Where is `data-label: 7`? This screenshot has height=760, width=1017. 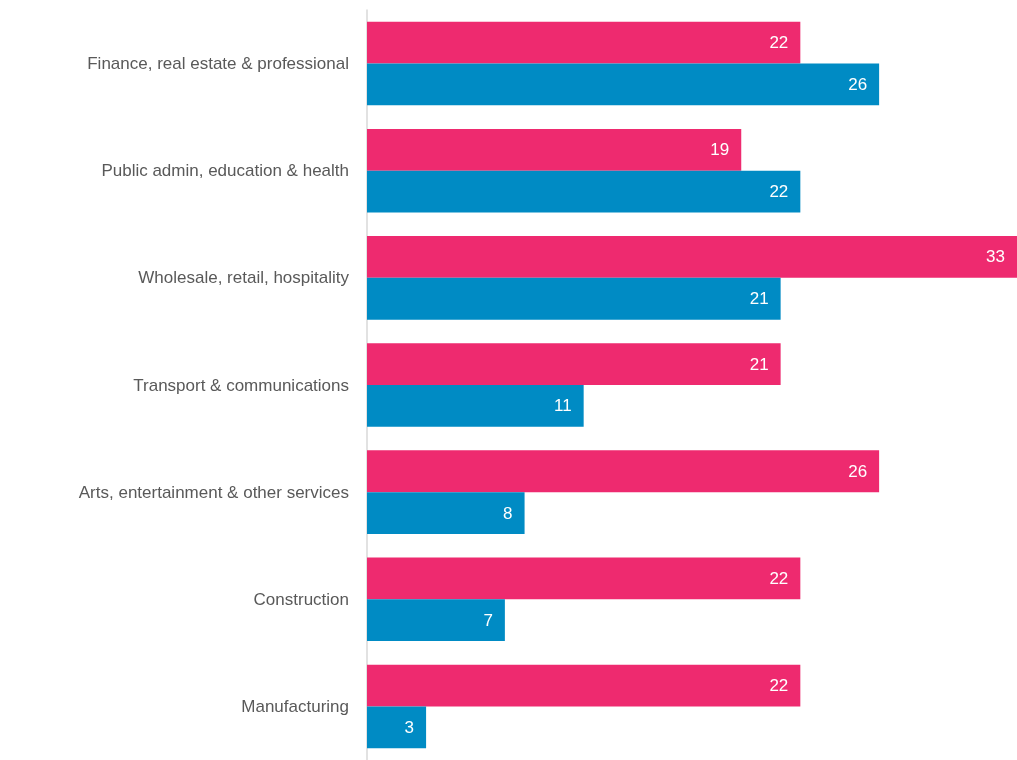
data-label: 7 is located at coordinates (488, 620).